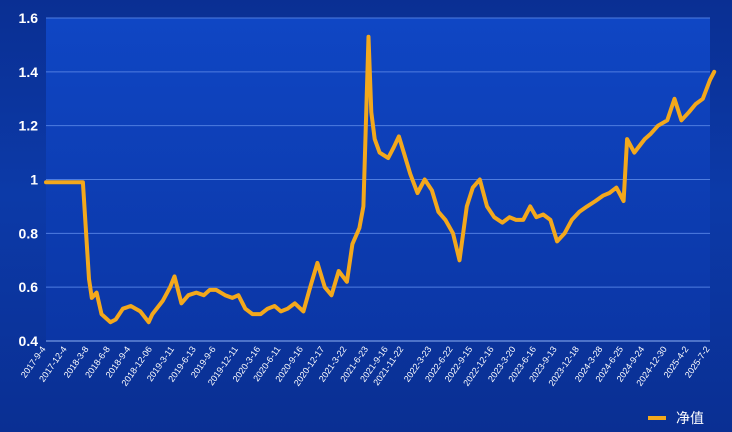  What do you see at coordinates (29, 287) in the screenshot?
I see `y-tick-label: 0.6` at bounding box center [29, 287].